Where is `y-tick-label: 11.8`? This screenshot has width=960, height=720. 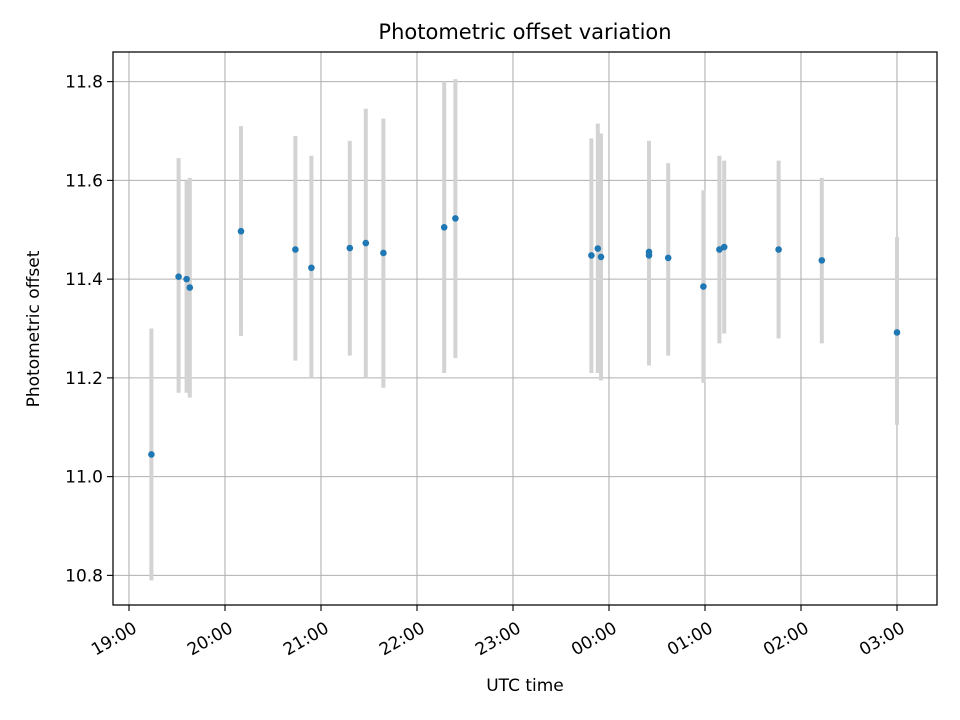 y-tick-label: 11.8 is located at coordinates (84, 83).